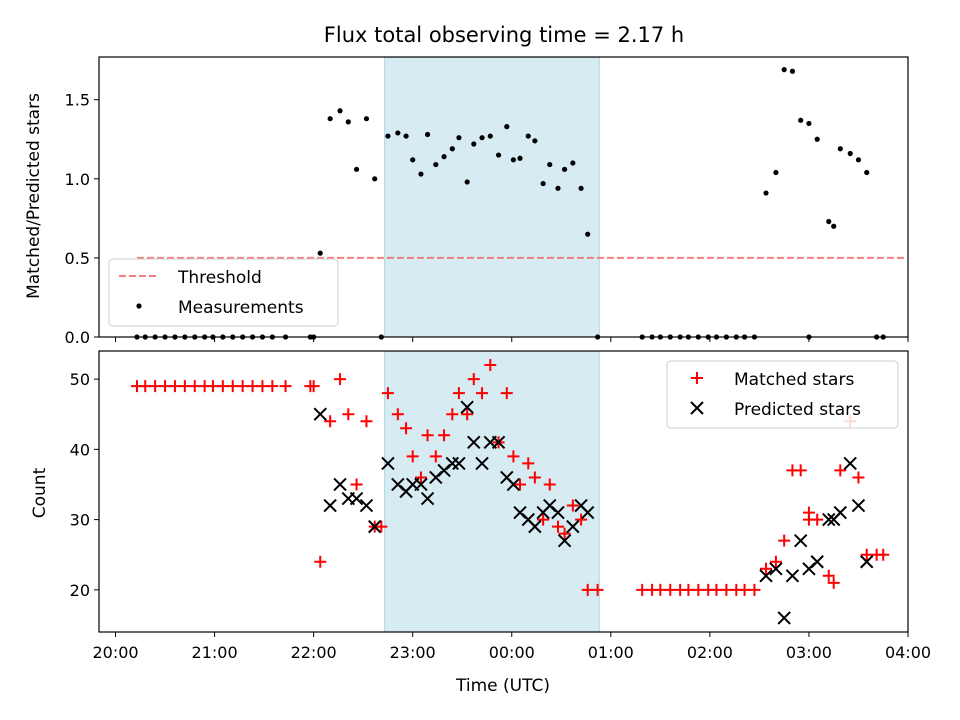 Image resolution: width=960 pixels, height=720 pixels. Describe the element at coordinates (502, 686) in the screenshot. I see `x-axis-label: Time (UTC)` at that location.